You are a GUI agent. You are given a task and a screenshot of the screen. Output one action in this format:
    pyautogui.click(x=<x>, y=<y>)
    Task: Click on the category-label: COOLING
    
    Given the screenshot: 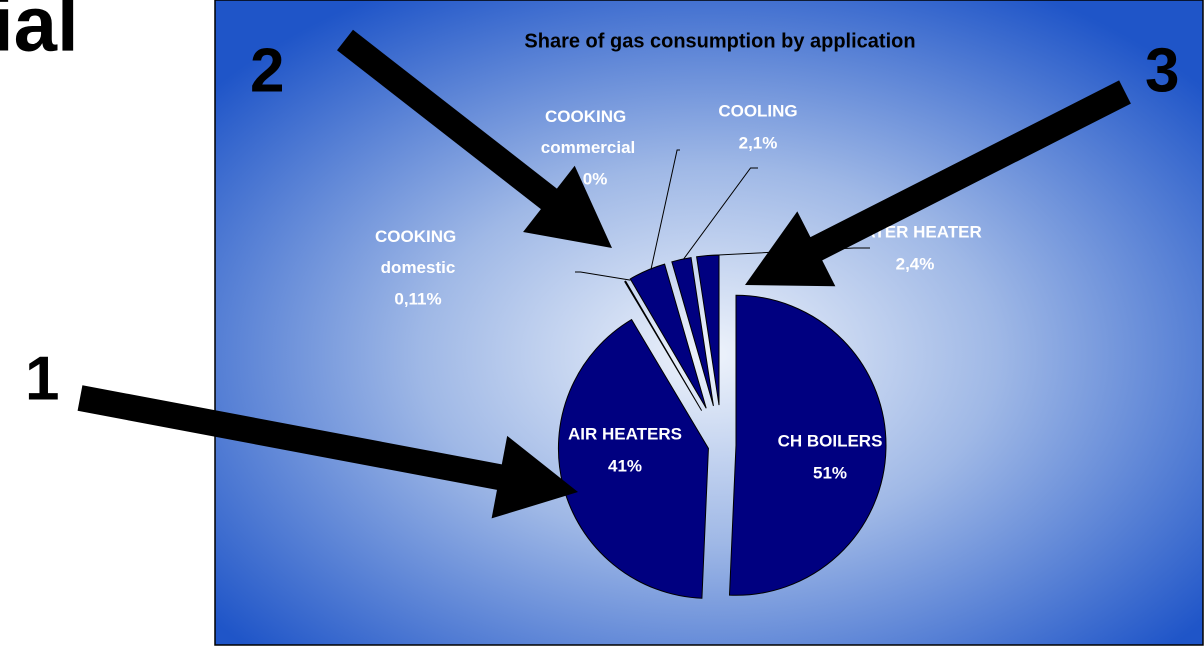 What is the action you would take?
    pyautogui.click(x=757, y=110)
    